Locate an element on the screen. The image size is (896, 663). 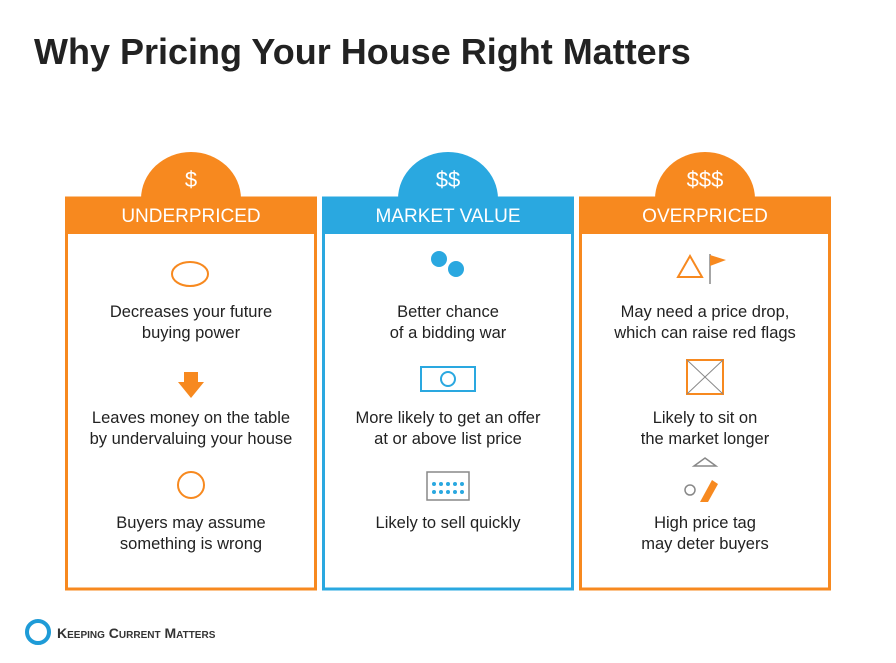
item-text: More likely to get an offer is located at coordinates (448, 418).